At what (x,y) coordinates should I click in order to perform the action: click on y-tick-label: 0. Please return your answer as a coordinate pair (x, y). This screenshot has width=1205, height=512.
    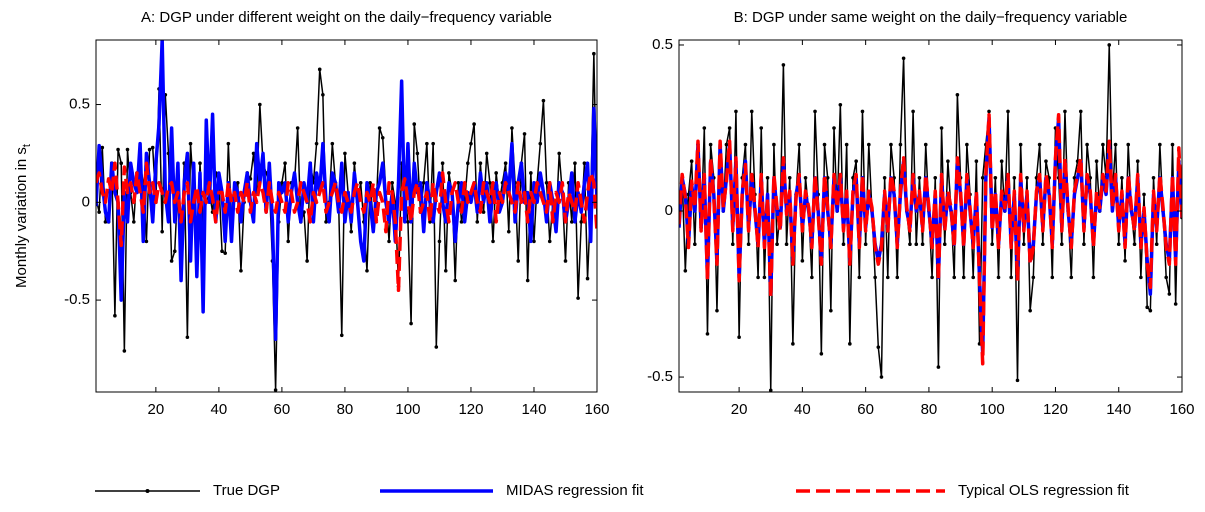
    Looking at the image, I should click on (669, 210).